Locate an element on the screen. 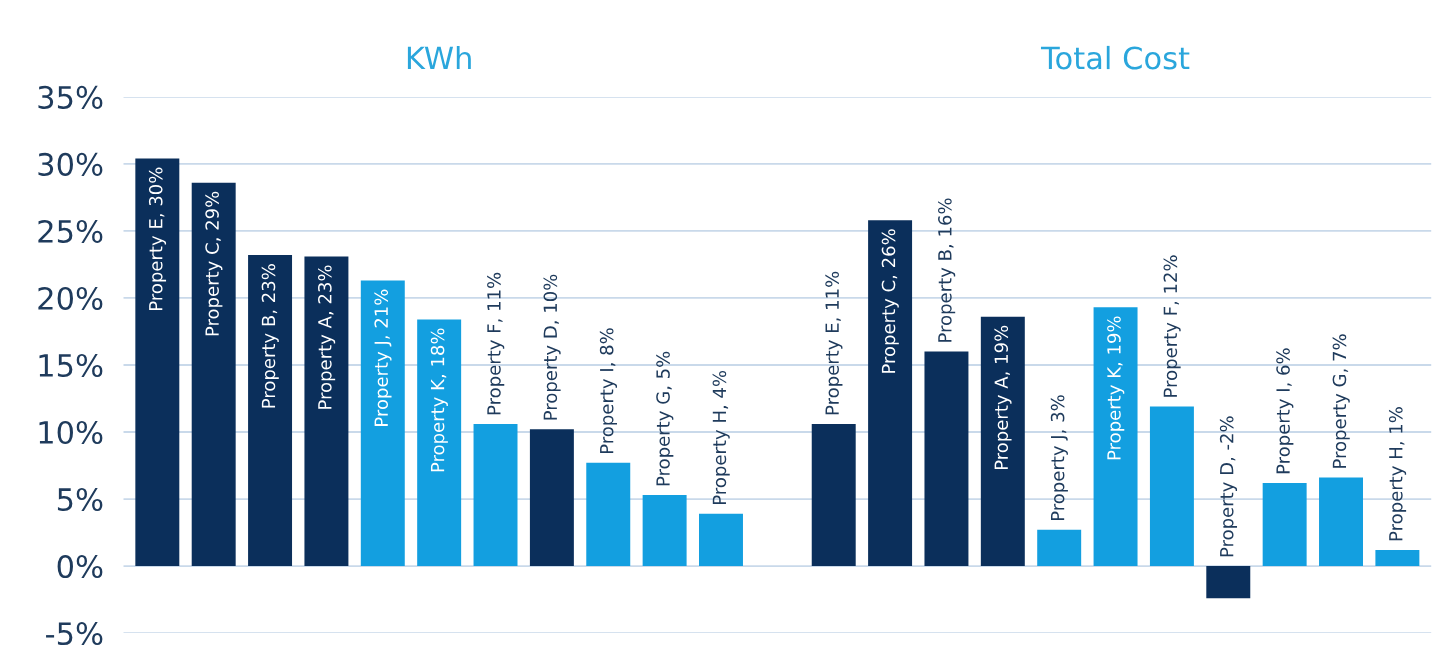 This screenshot has width=1453, height=646. data-label: Property F, 12% is located at coordinates (1172, 326).